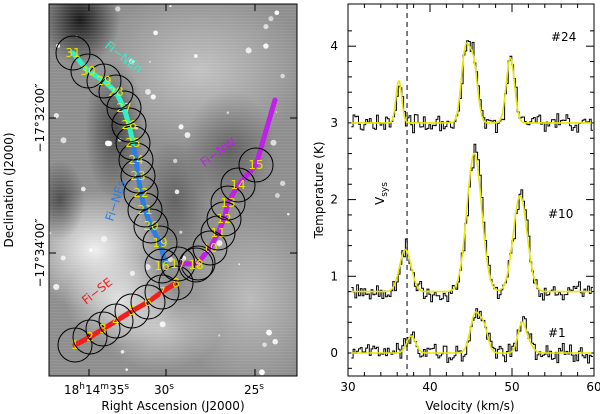 The height and width of the screenshot is (414, 600). I want to click on ra-tick-1: 18h14m35s, so click(96, 389).